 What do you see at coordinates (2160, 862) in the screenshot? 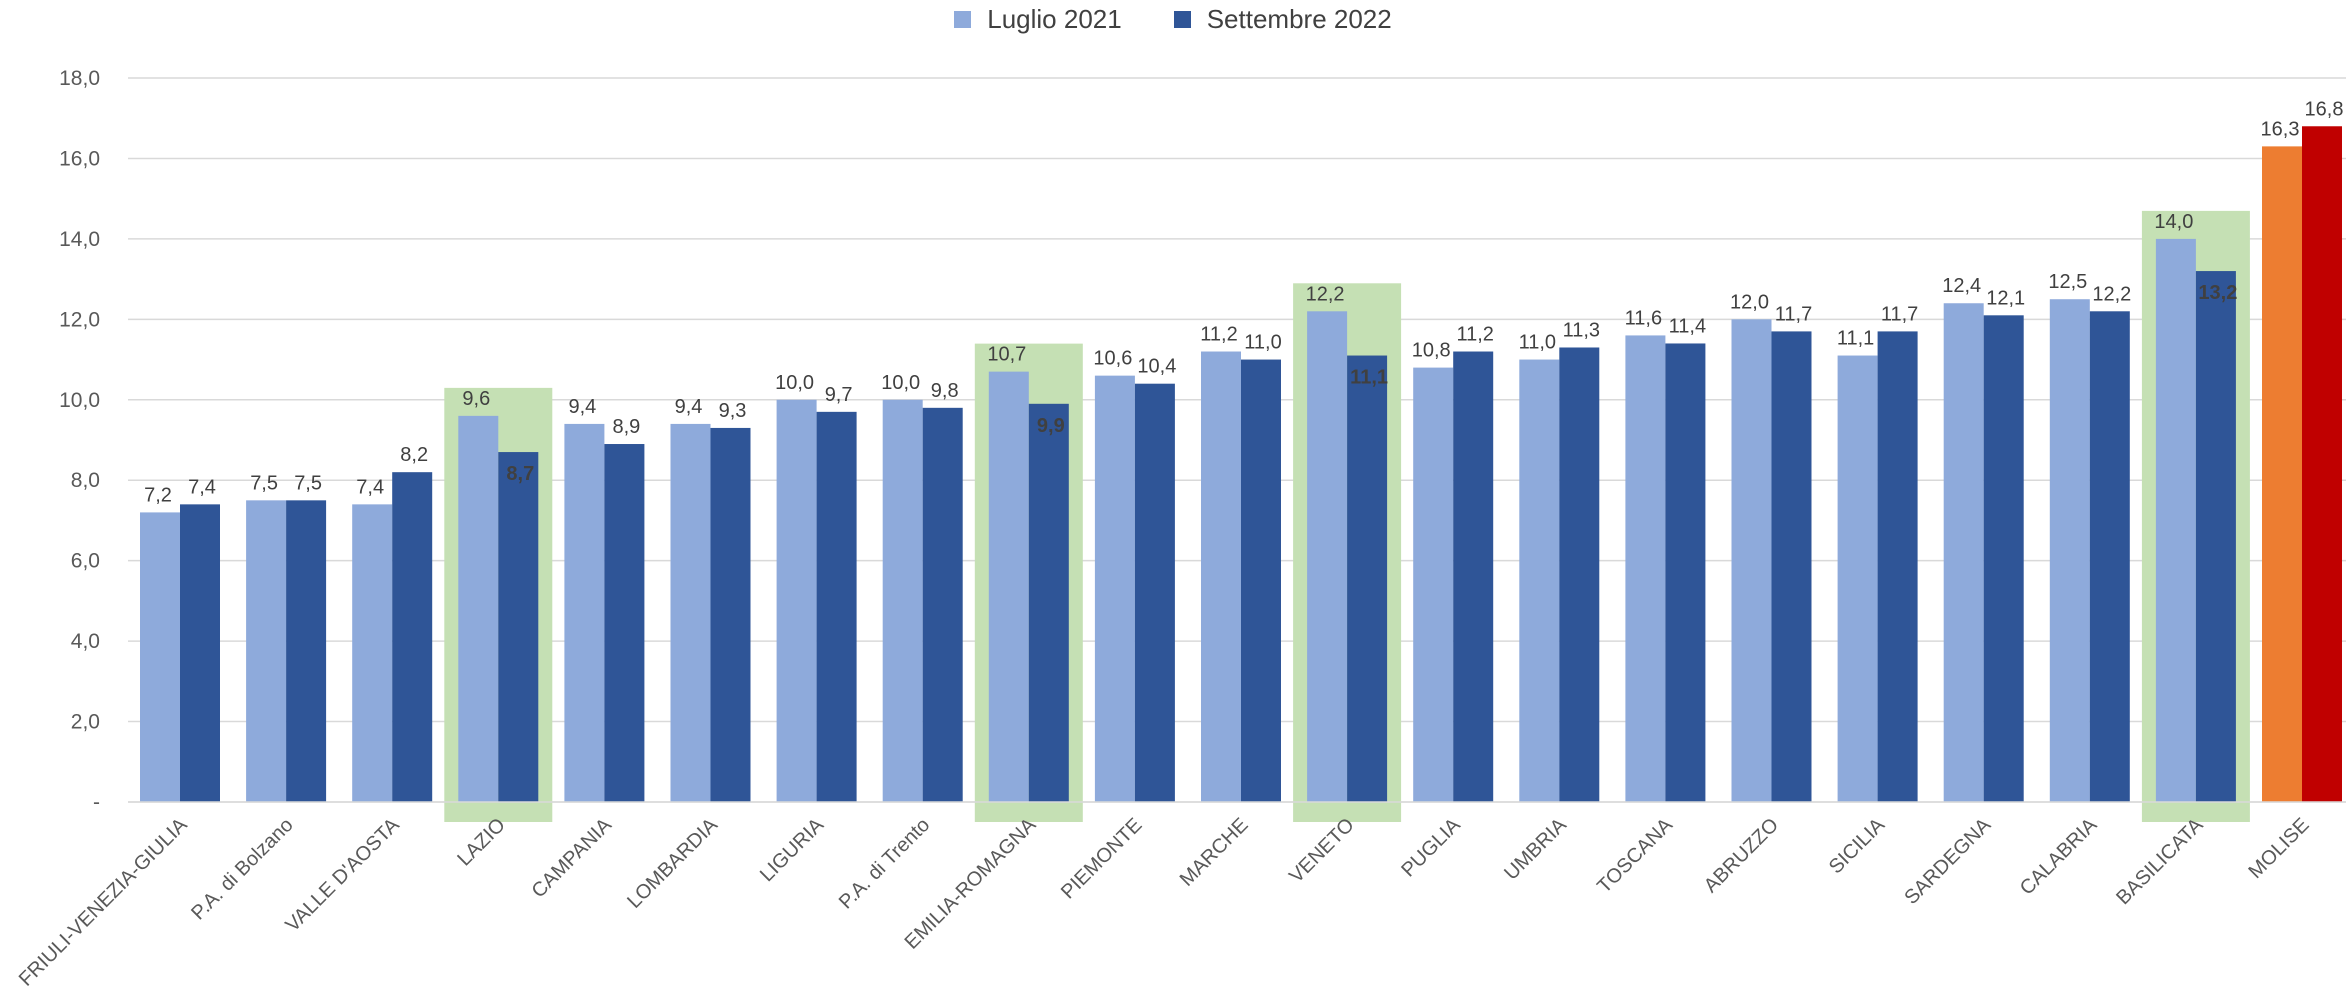
I see `x-tick-label-basilicata: BASILICATA` at bounding box center [2160, 862].